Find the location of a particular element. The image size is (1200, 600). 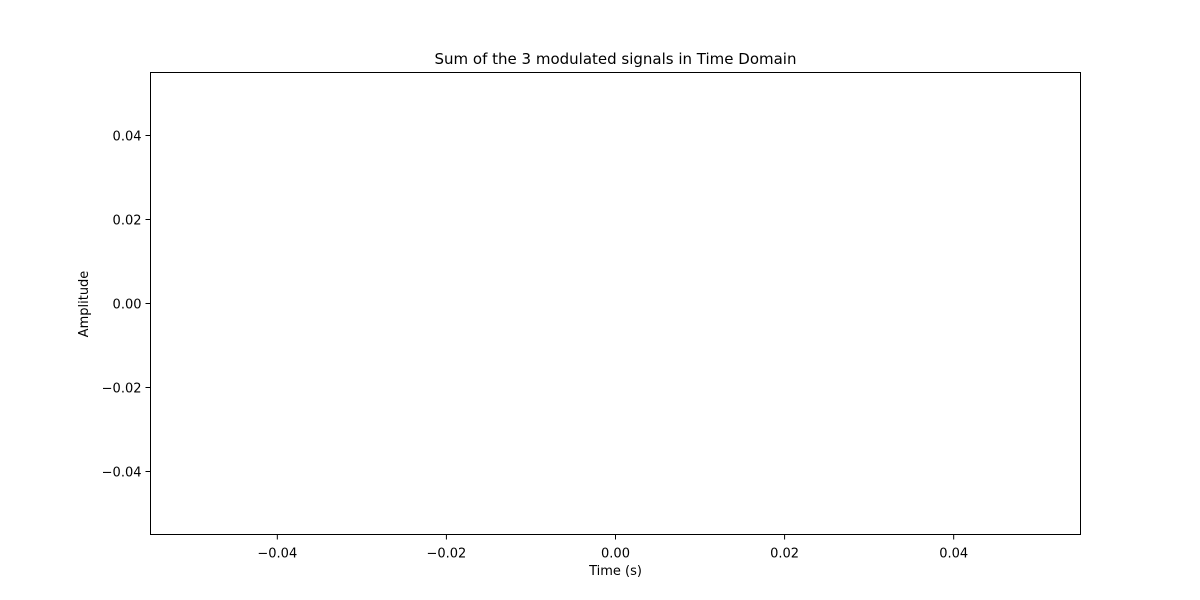

x-tick-label: −0.02 is located at coordinates (446, 554).